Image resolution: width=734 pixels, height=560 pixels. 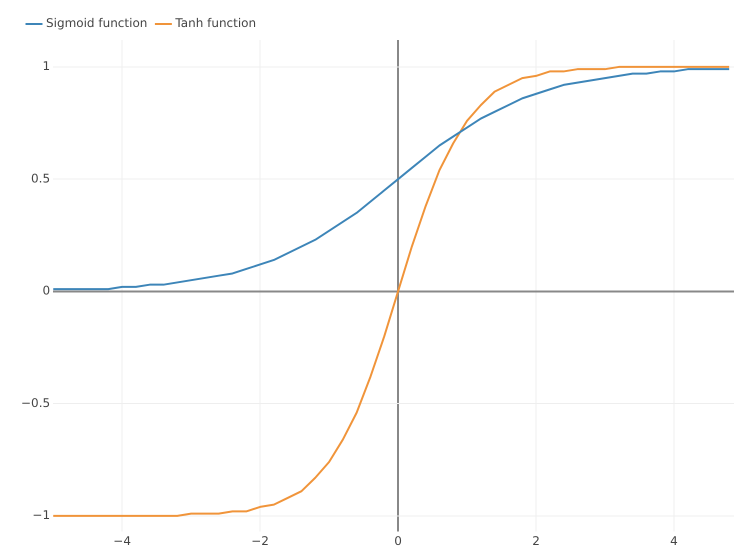 What do you see at coordinates (46, 291) in the screenshot?
I see `y-tick-label: 0` at bounding box center [46, 291].